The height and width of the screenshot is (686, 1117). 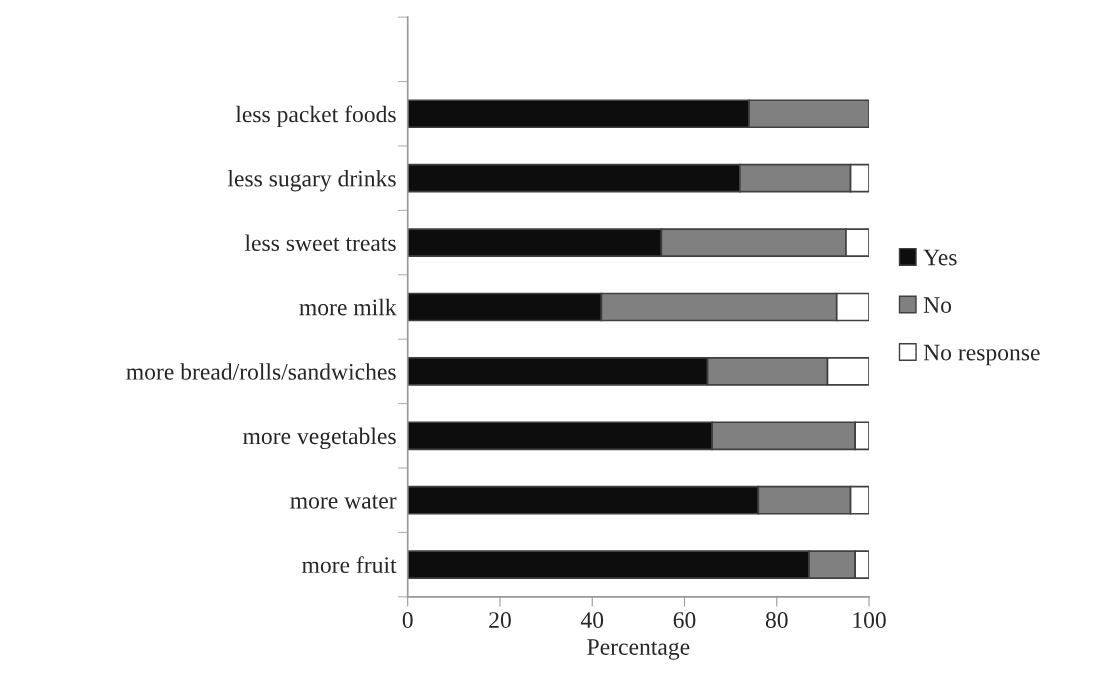 I want to click on x-tick-label: 60, so click(x=684, y=620).